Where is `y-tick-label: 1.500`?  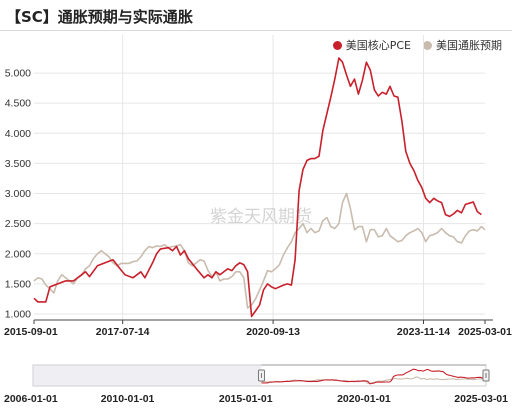
y-tick-label: 1.500 is located at coordinates (18, 284).